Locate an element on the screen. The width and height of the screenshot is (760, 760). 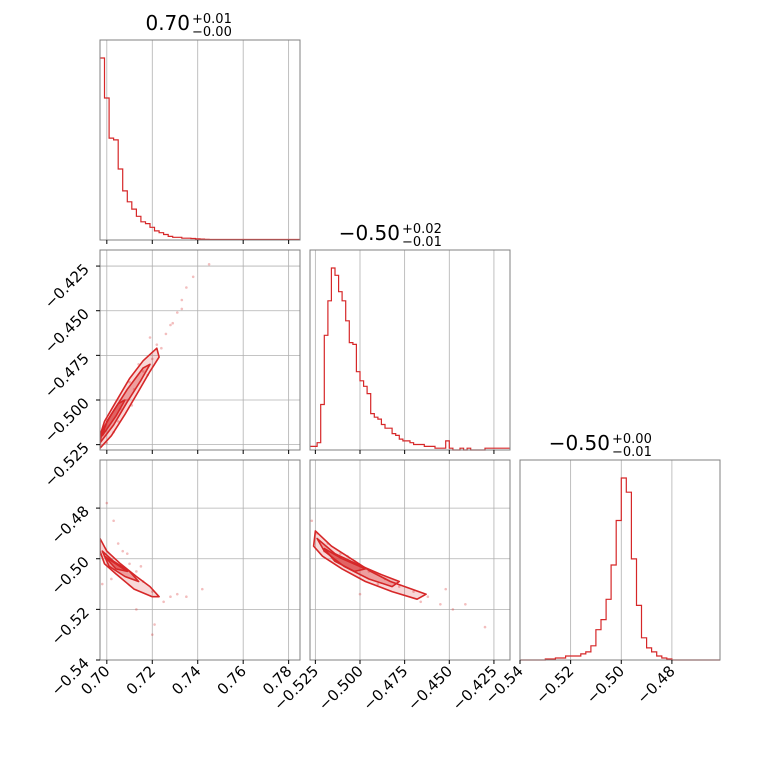
x-tick-label: −0.52 is located at coordinates (554, 684).